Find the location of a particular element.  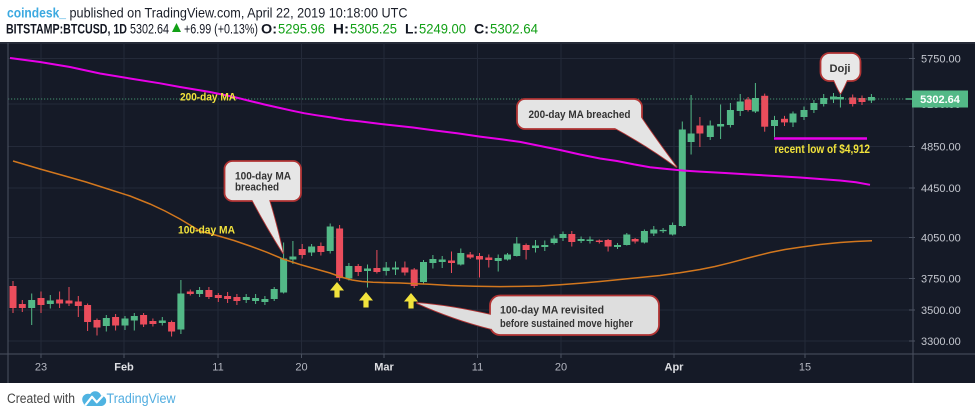

svg-text: breached is located at coordinates (257, 188).